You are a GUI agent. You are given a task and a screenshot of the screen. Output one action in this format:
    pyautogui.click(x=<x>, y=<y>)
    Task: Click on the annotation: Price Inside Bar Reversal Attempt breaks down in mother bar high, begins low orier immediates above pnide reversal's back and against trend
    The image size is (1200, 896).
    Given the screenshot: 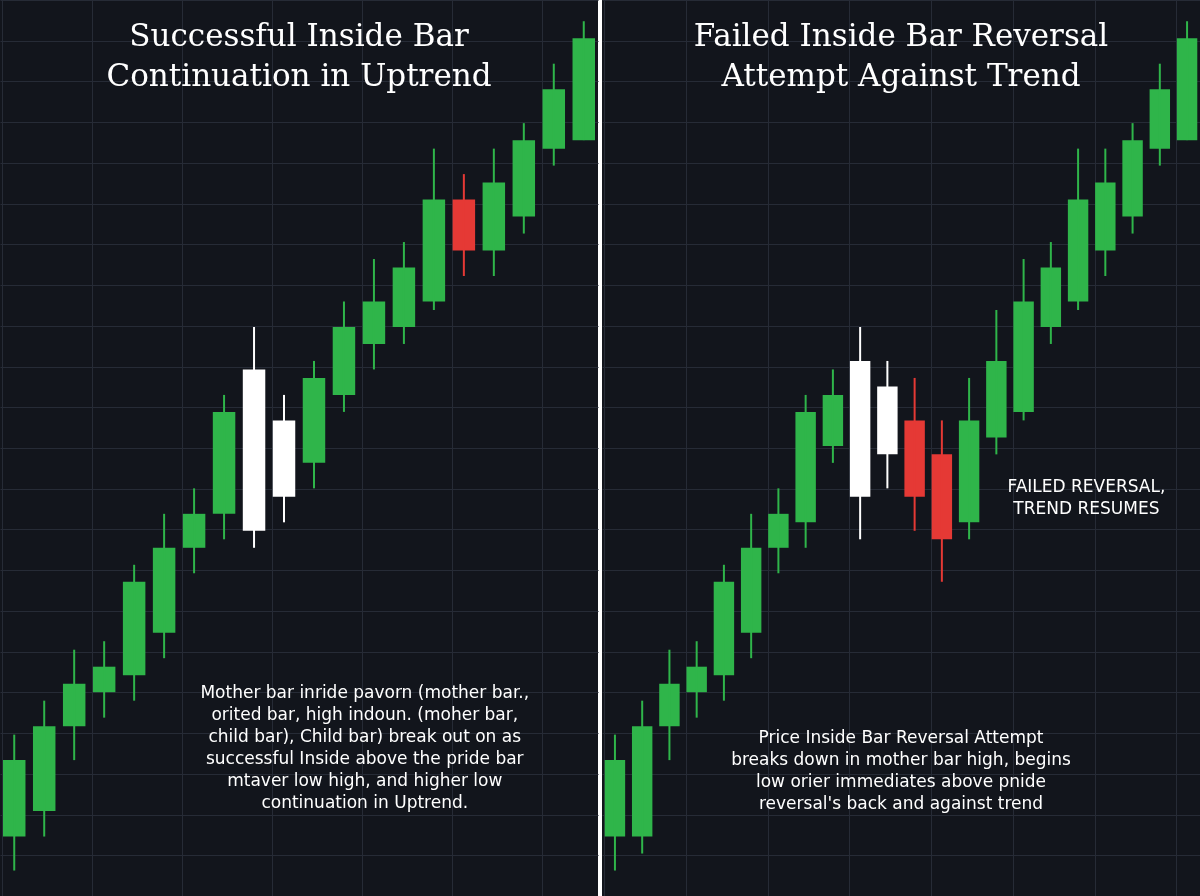 What is the action you would take?
    pyautogui.click(x=901, y=770)
    